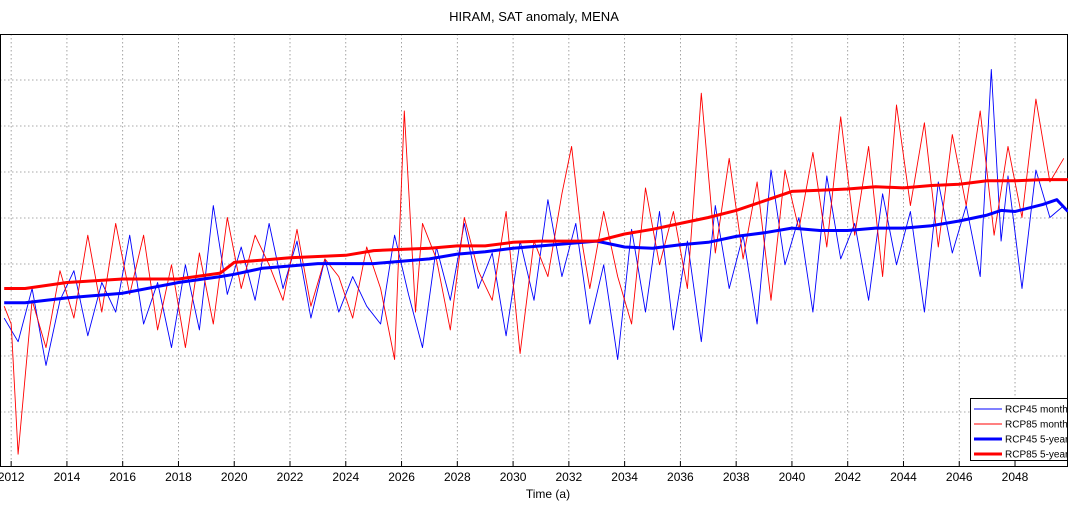 This screenshot has width=1068, height=514. Describe the element at coordinates (1036, 410) in the screenshot. I see `legend-entry-label: RCP45 monthly` at that location.